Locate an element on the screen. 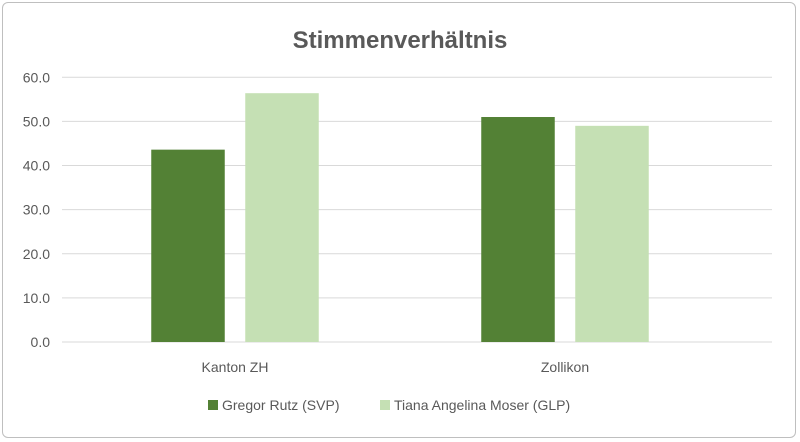  y-tick-label: 50.0 is located at coordinates (36, 121).